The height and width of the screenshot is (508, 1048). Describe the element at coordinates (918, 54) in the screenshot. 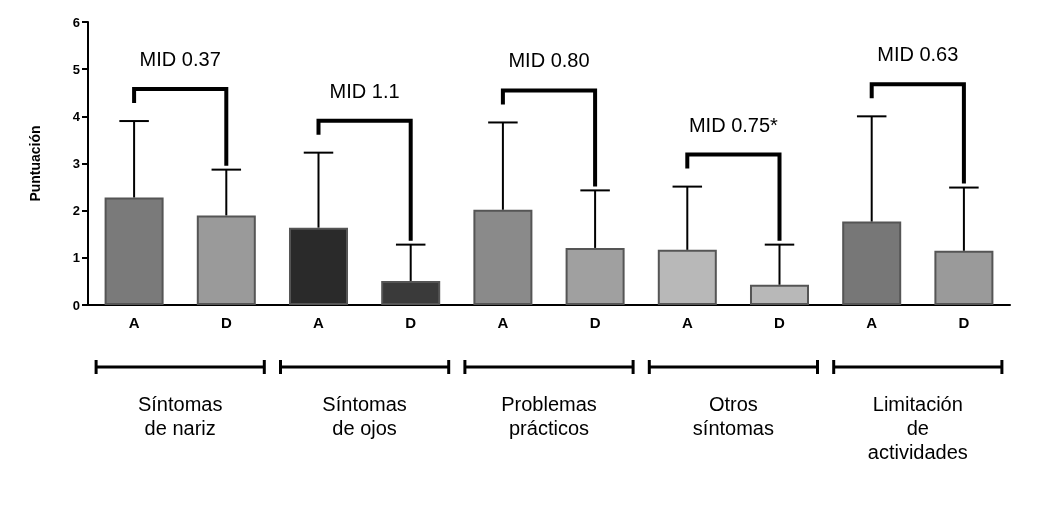

I see `annotation: MID 0.63` at that location.